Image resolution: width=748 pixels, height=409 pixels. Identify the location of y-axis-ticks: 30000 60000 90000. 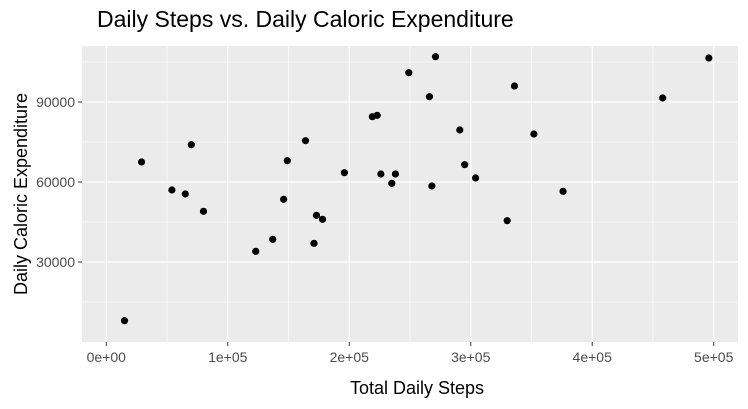
(59, 182).